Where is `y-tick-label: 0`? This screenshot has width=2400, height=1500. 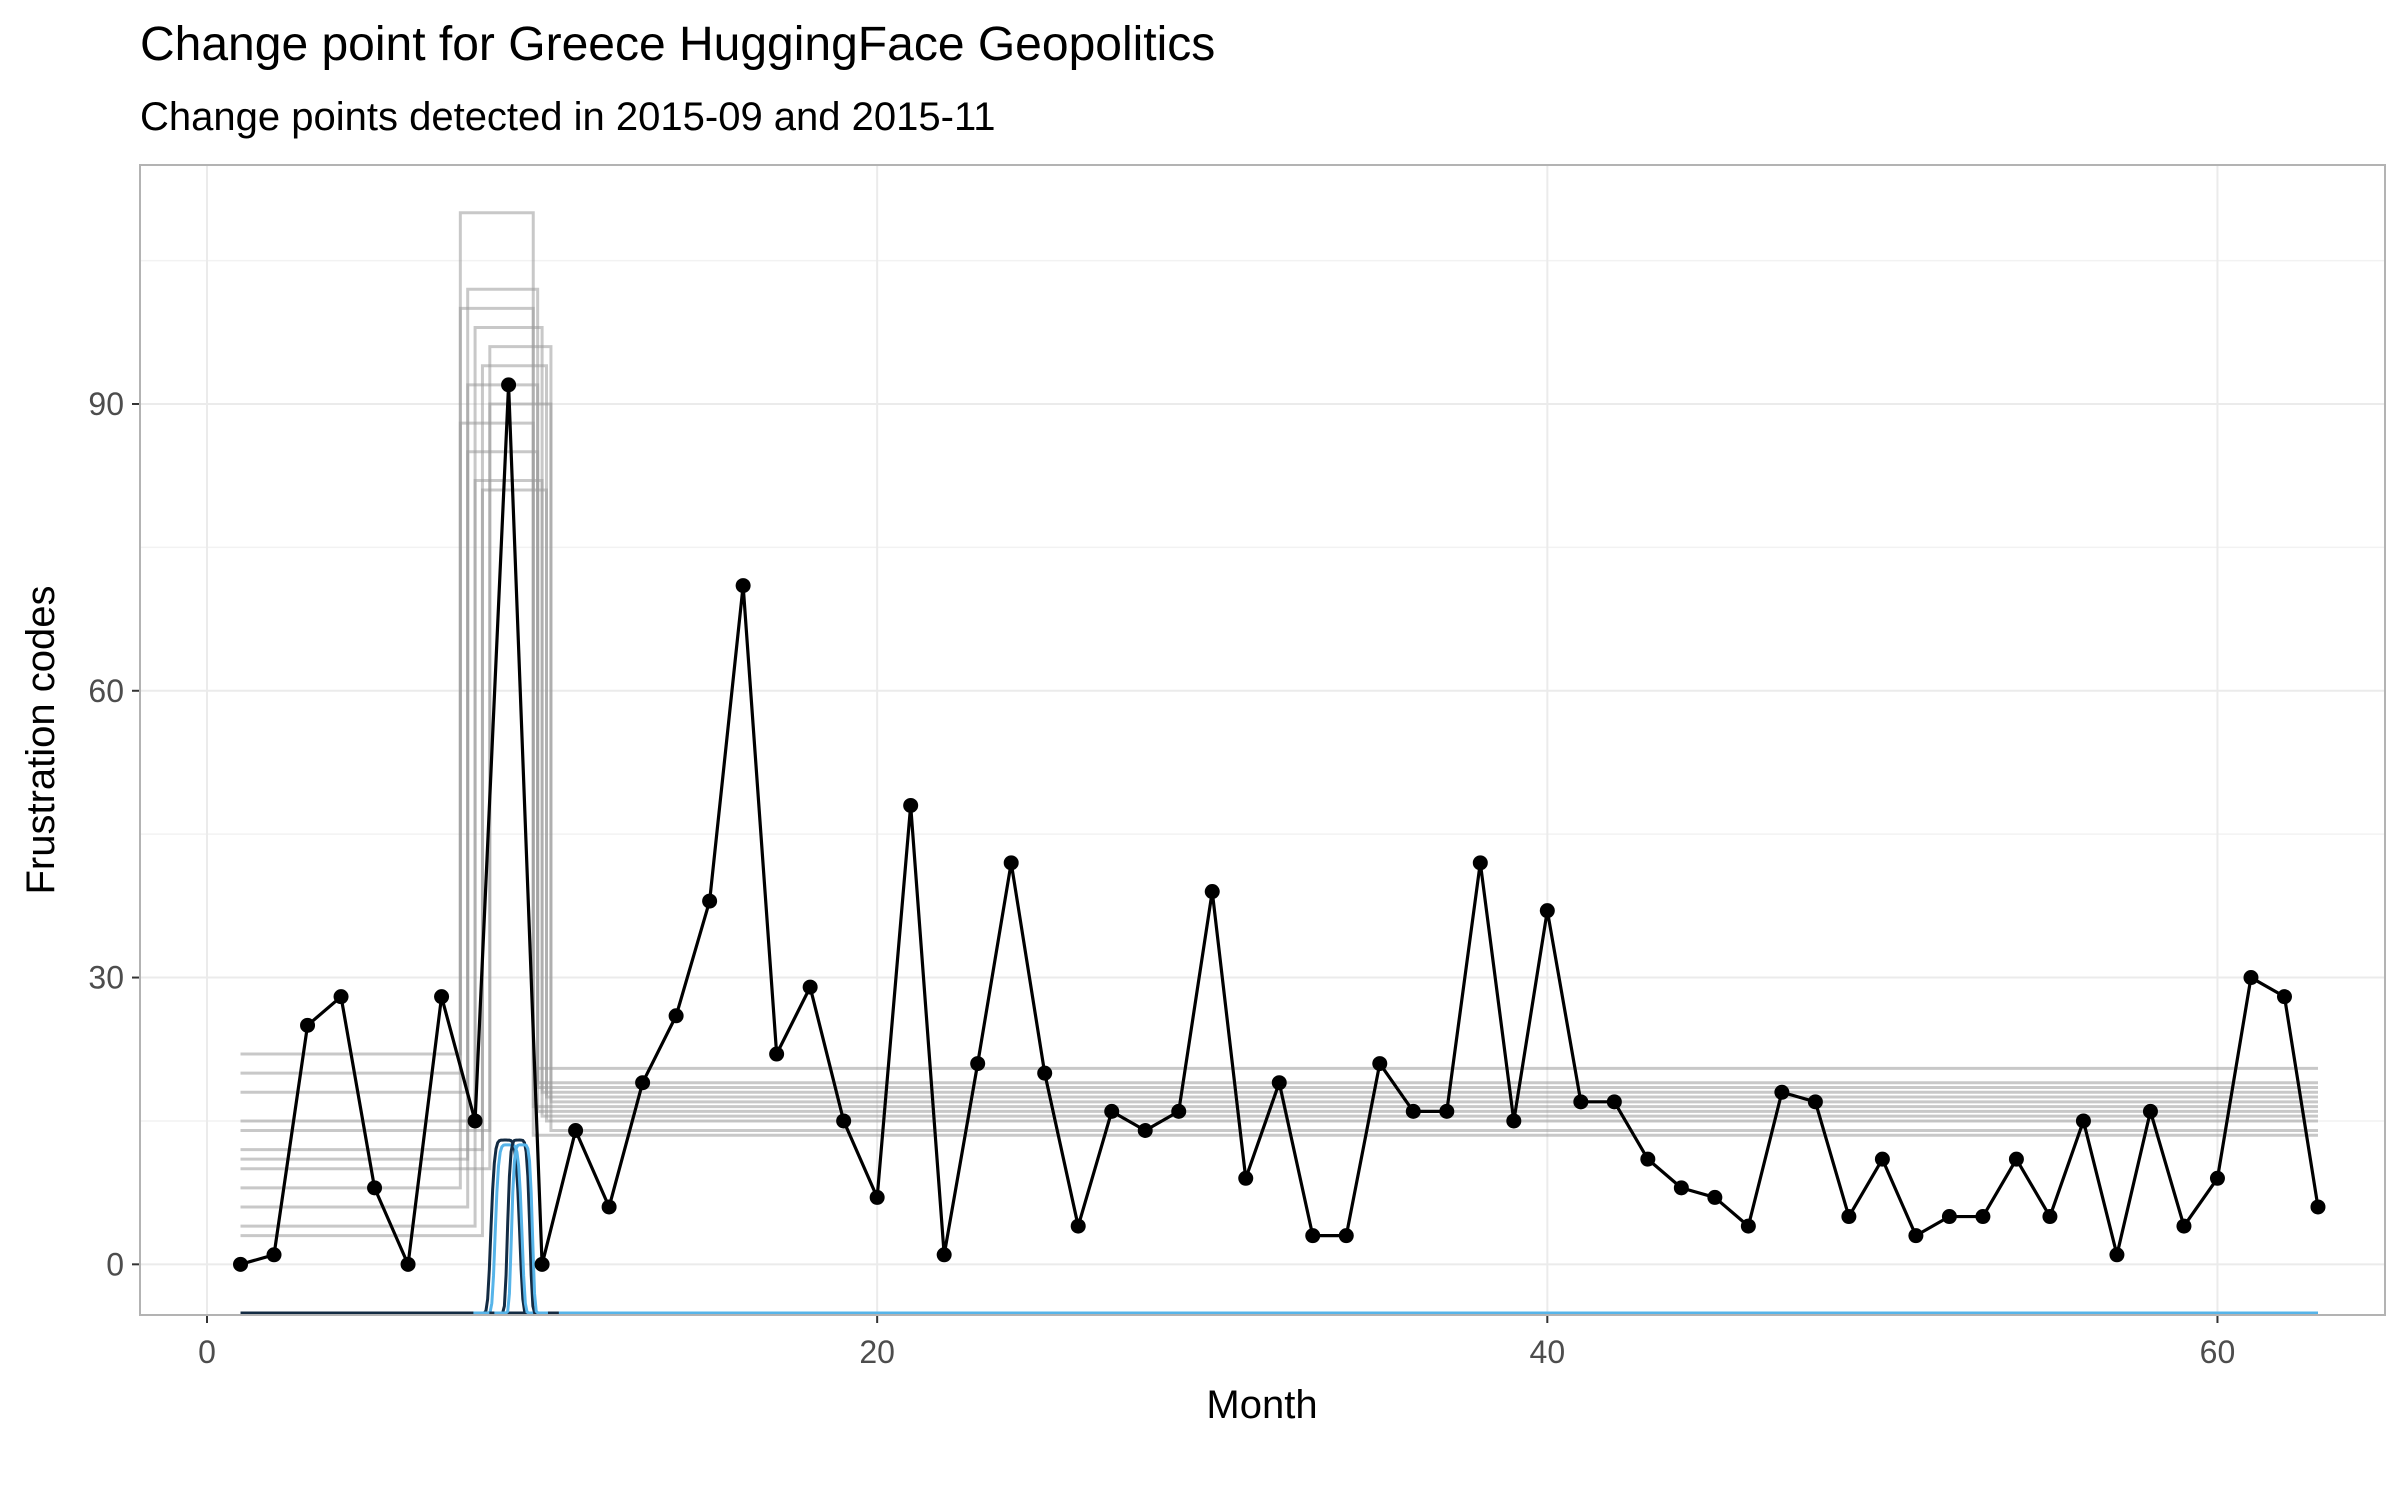
y-tick-label: 0 is located at coordinates (115, 1264).